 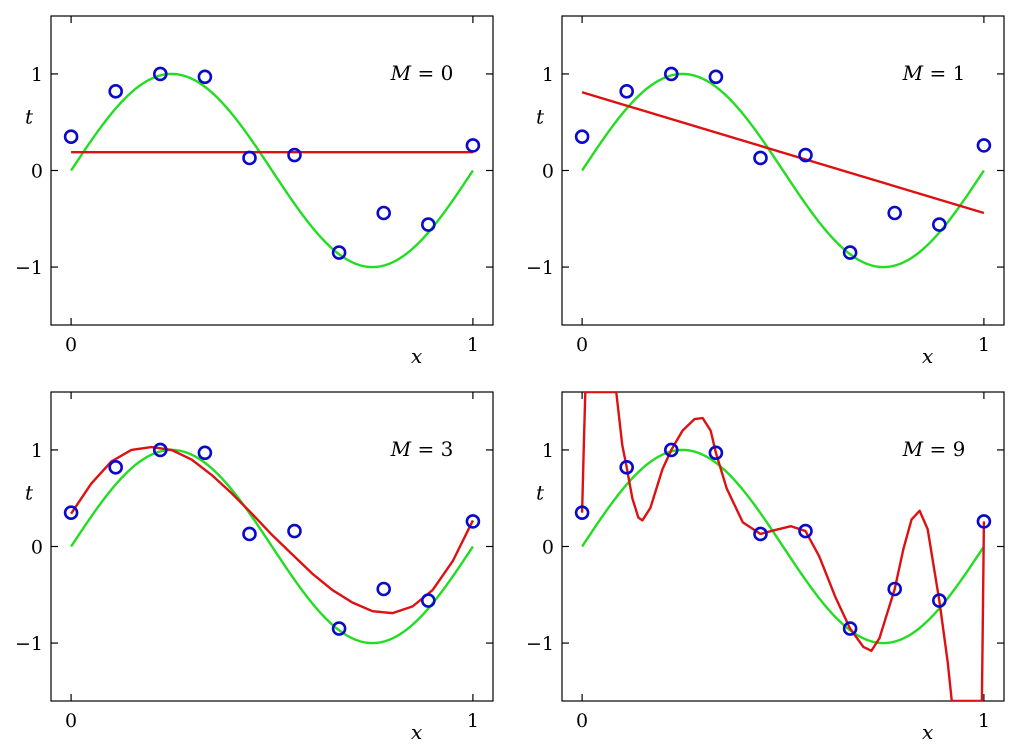 I want to click on model-order-annotation: M = 3, so click(x=422, y=449).